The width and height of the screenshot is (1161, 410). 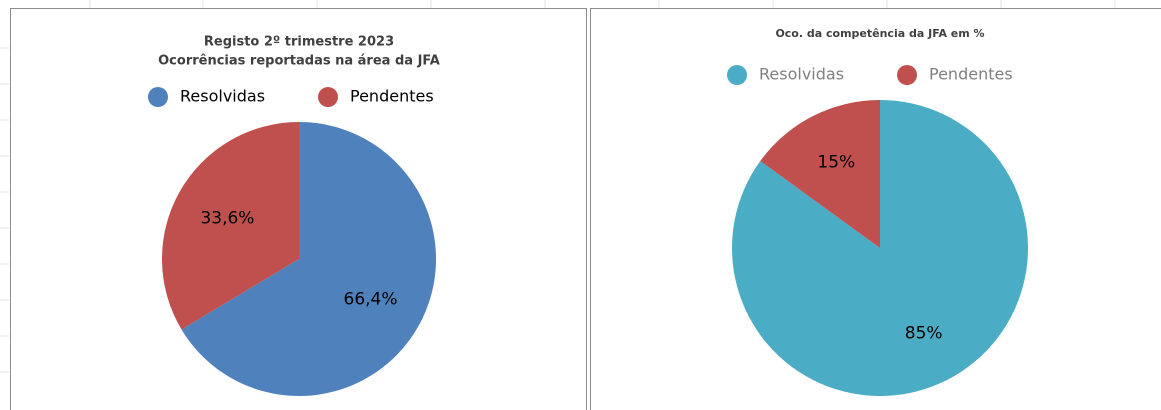 I want to click on chart-subtitle: Ocorrências reportadas na área da JFA, so click(x=299, y=61).